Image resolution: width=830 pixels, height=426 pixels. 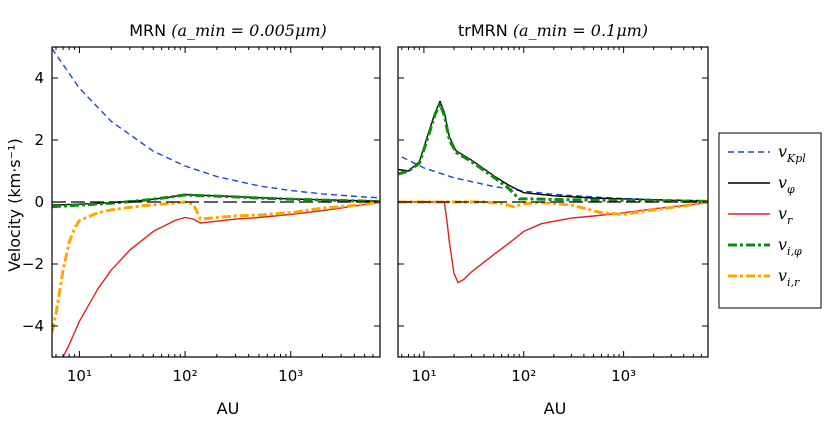 What do you see at coordinates (39, 140) in the screenshot?
I see `y-tick-label: 2` at bounding box center [39, 140].